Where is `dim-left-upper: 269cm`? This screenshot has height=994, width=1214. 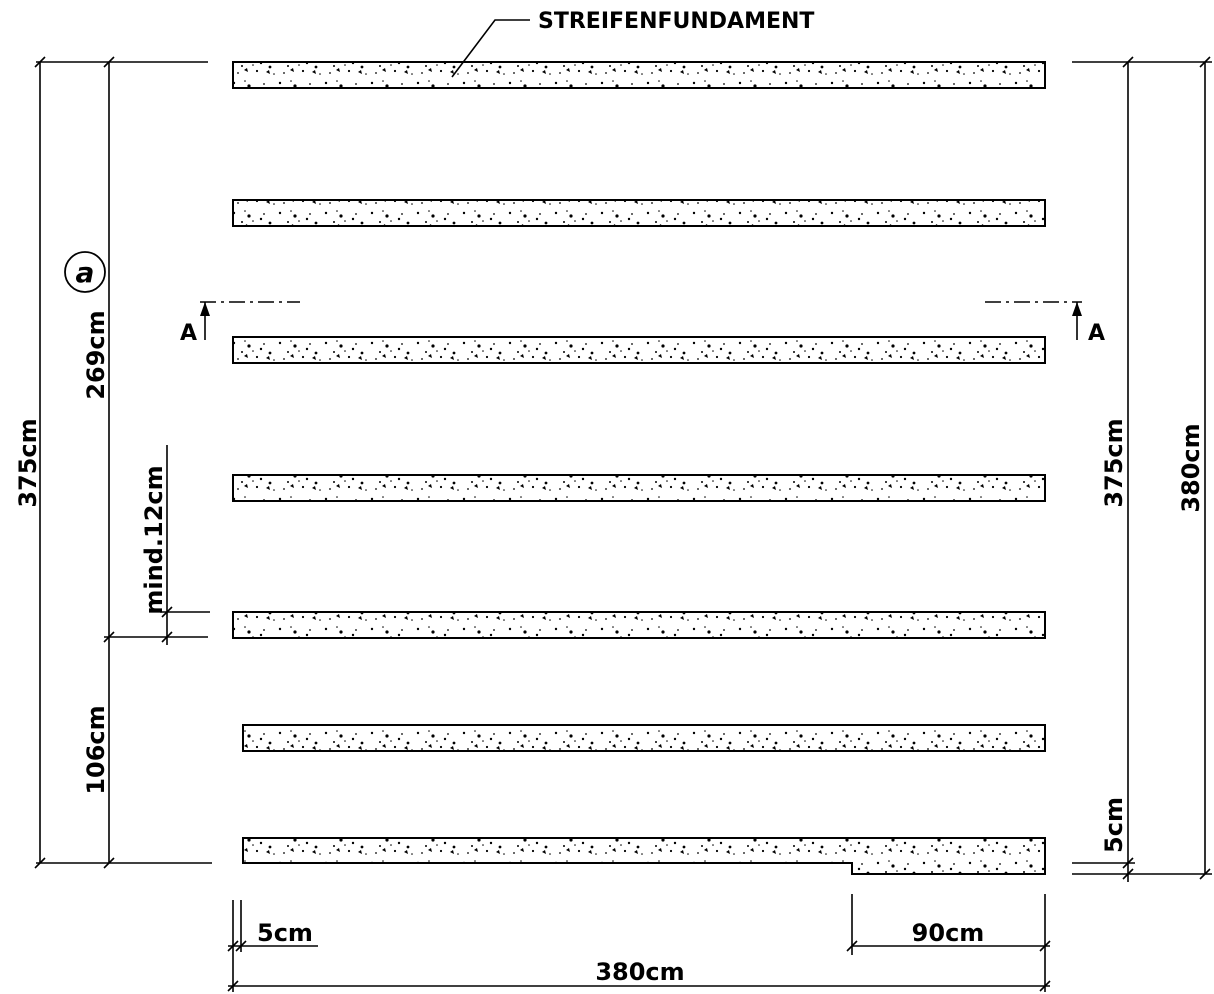 dim-left-upper: 269cm is located at coordinates (96, 354).